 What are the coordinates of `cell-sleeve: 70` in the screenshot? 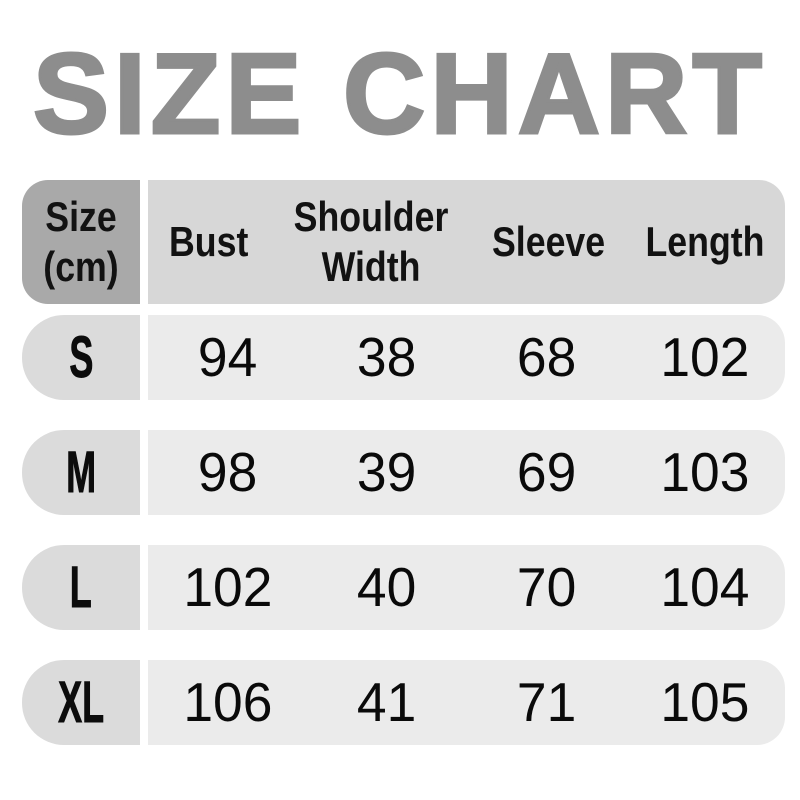 It's located at (546, 587).